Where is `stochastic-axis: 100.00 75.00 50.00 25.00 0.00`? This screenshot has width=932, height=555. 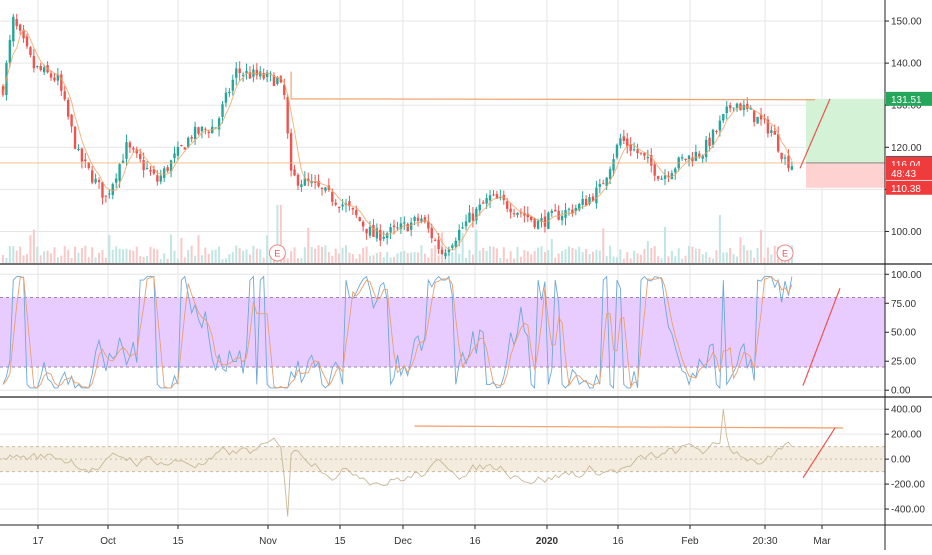 stochastic-axis: 100.00 75.00 50.00 25.00 0.00 is located at coordinates (903, 333).